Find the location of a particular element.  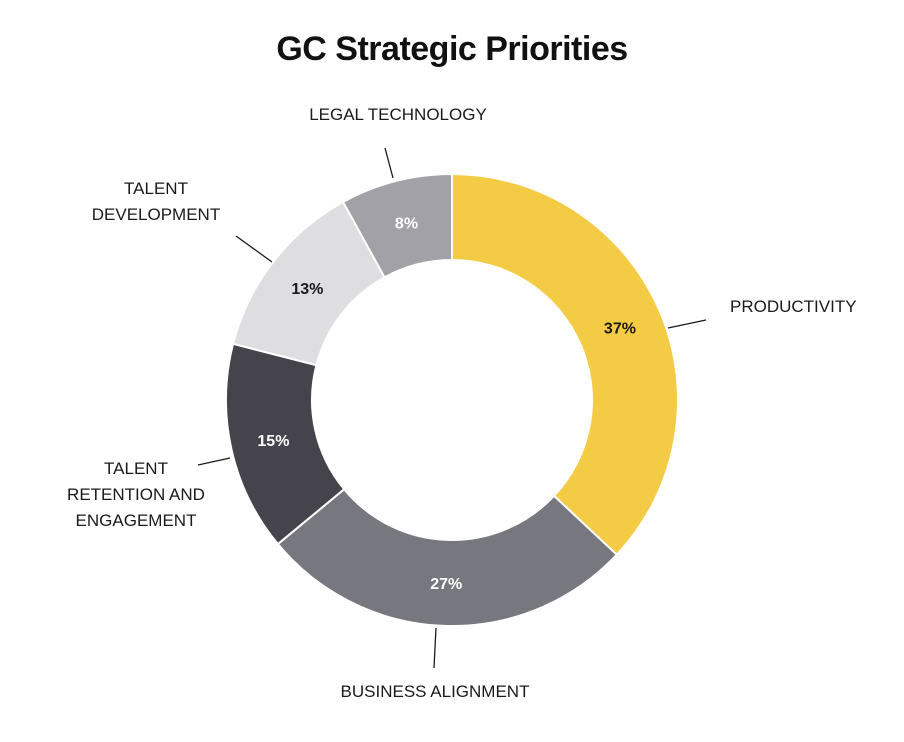

slice-category-label: PRODUCTIVITY is located at coordinates (793, 306).